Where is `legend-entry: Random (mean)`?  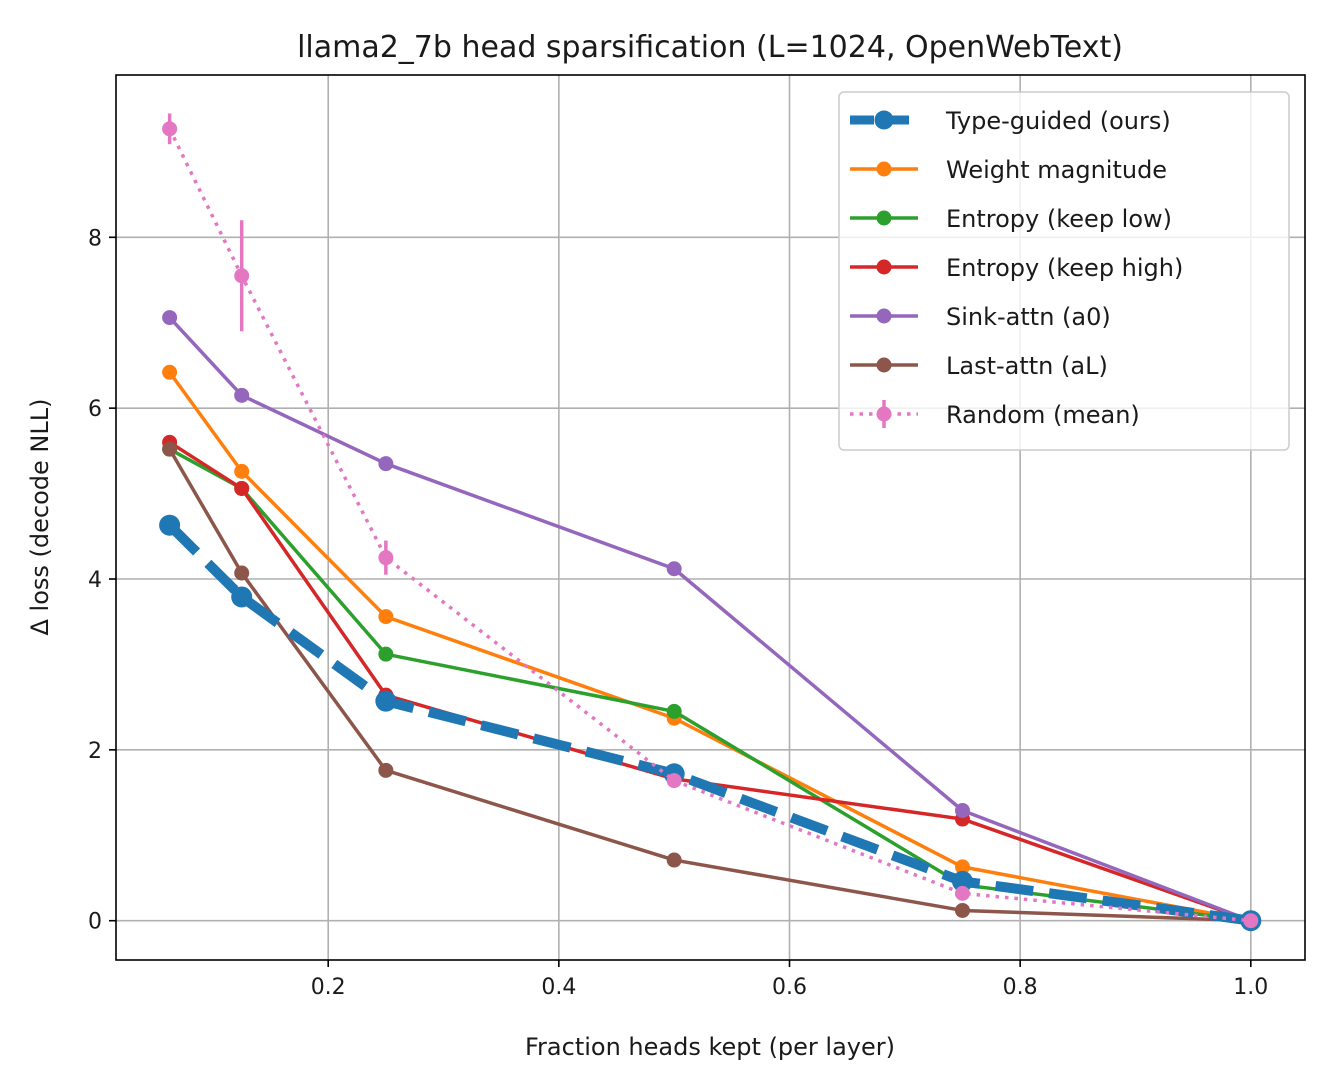
legend-entry: Random (mean) is located at coordinates (995, 414).